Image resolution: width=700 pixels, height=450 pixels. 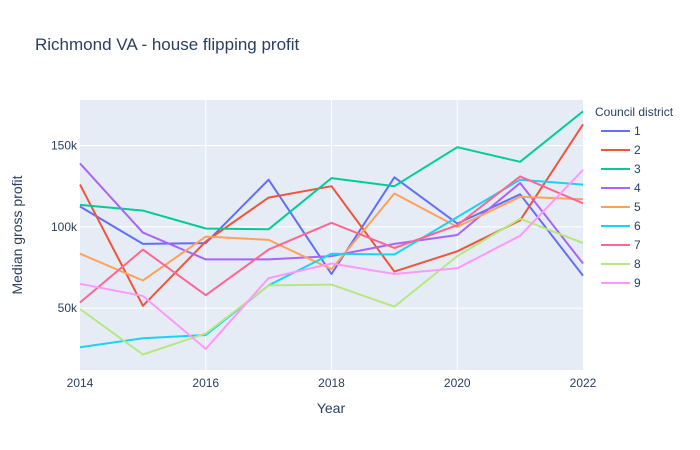 I want to click on legend-entry-label: 1, so click(x=637, y=131).